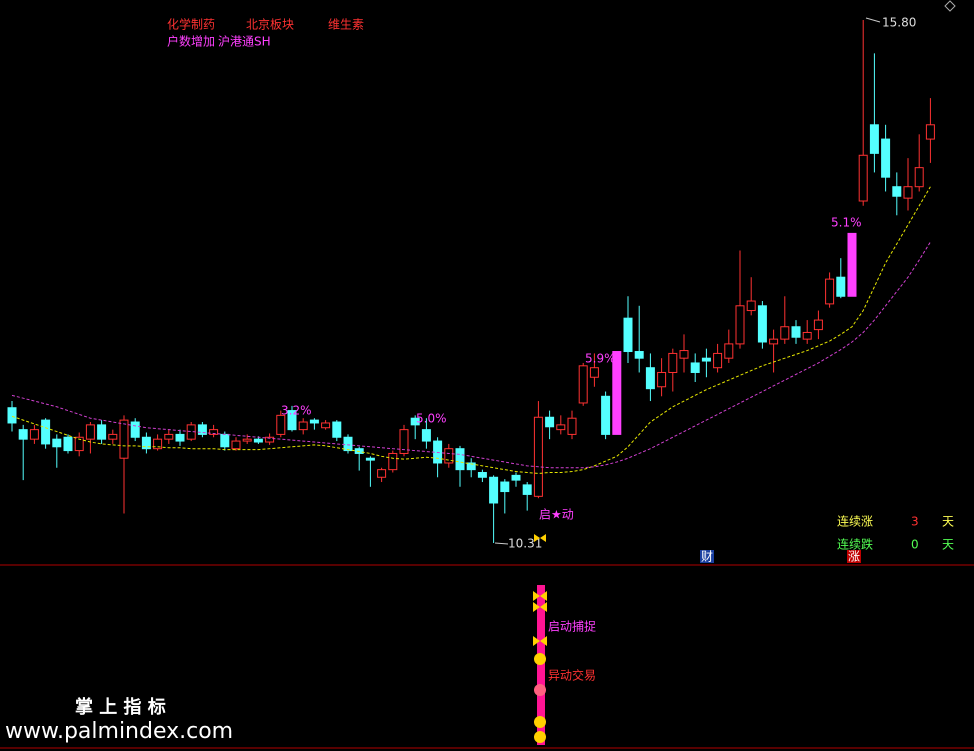 Image resolution: width=974 pixels, height=751 pixels. Describe the element at coordinates (846, 223) in the screenshot. I see `annotation: 5.1%` at that location.